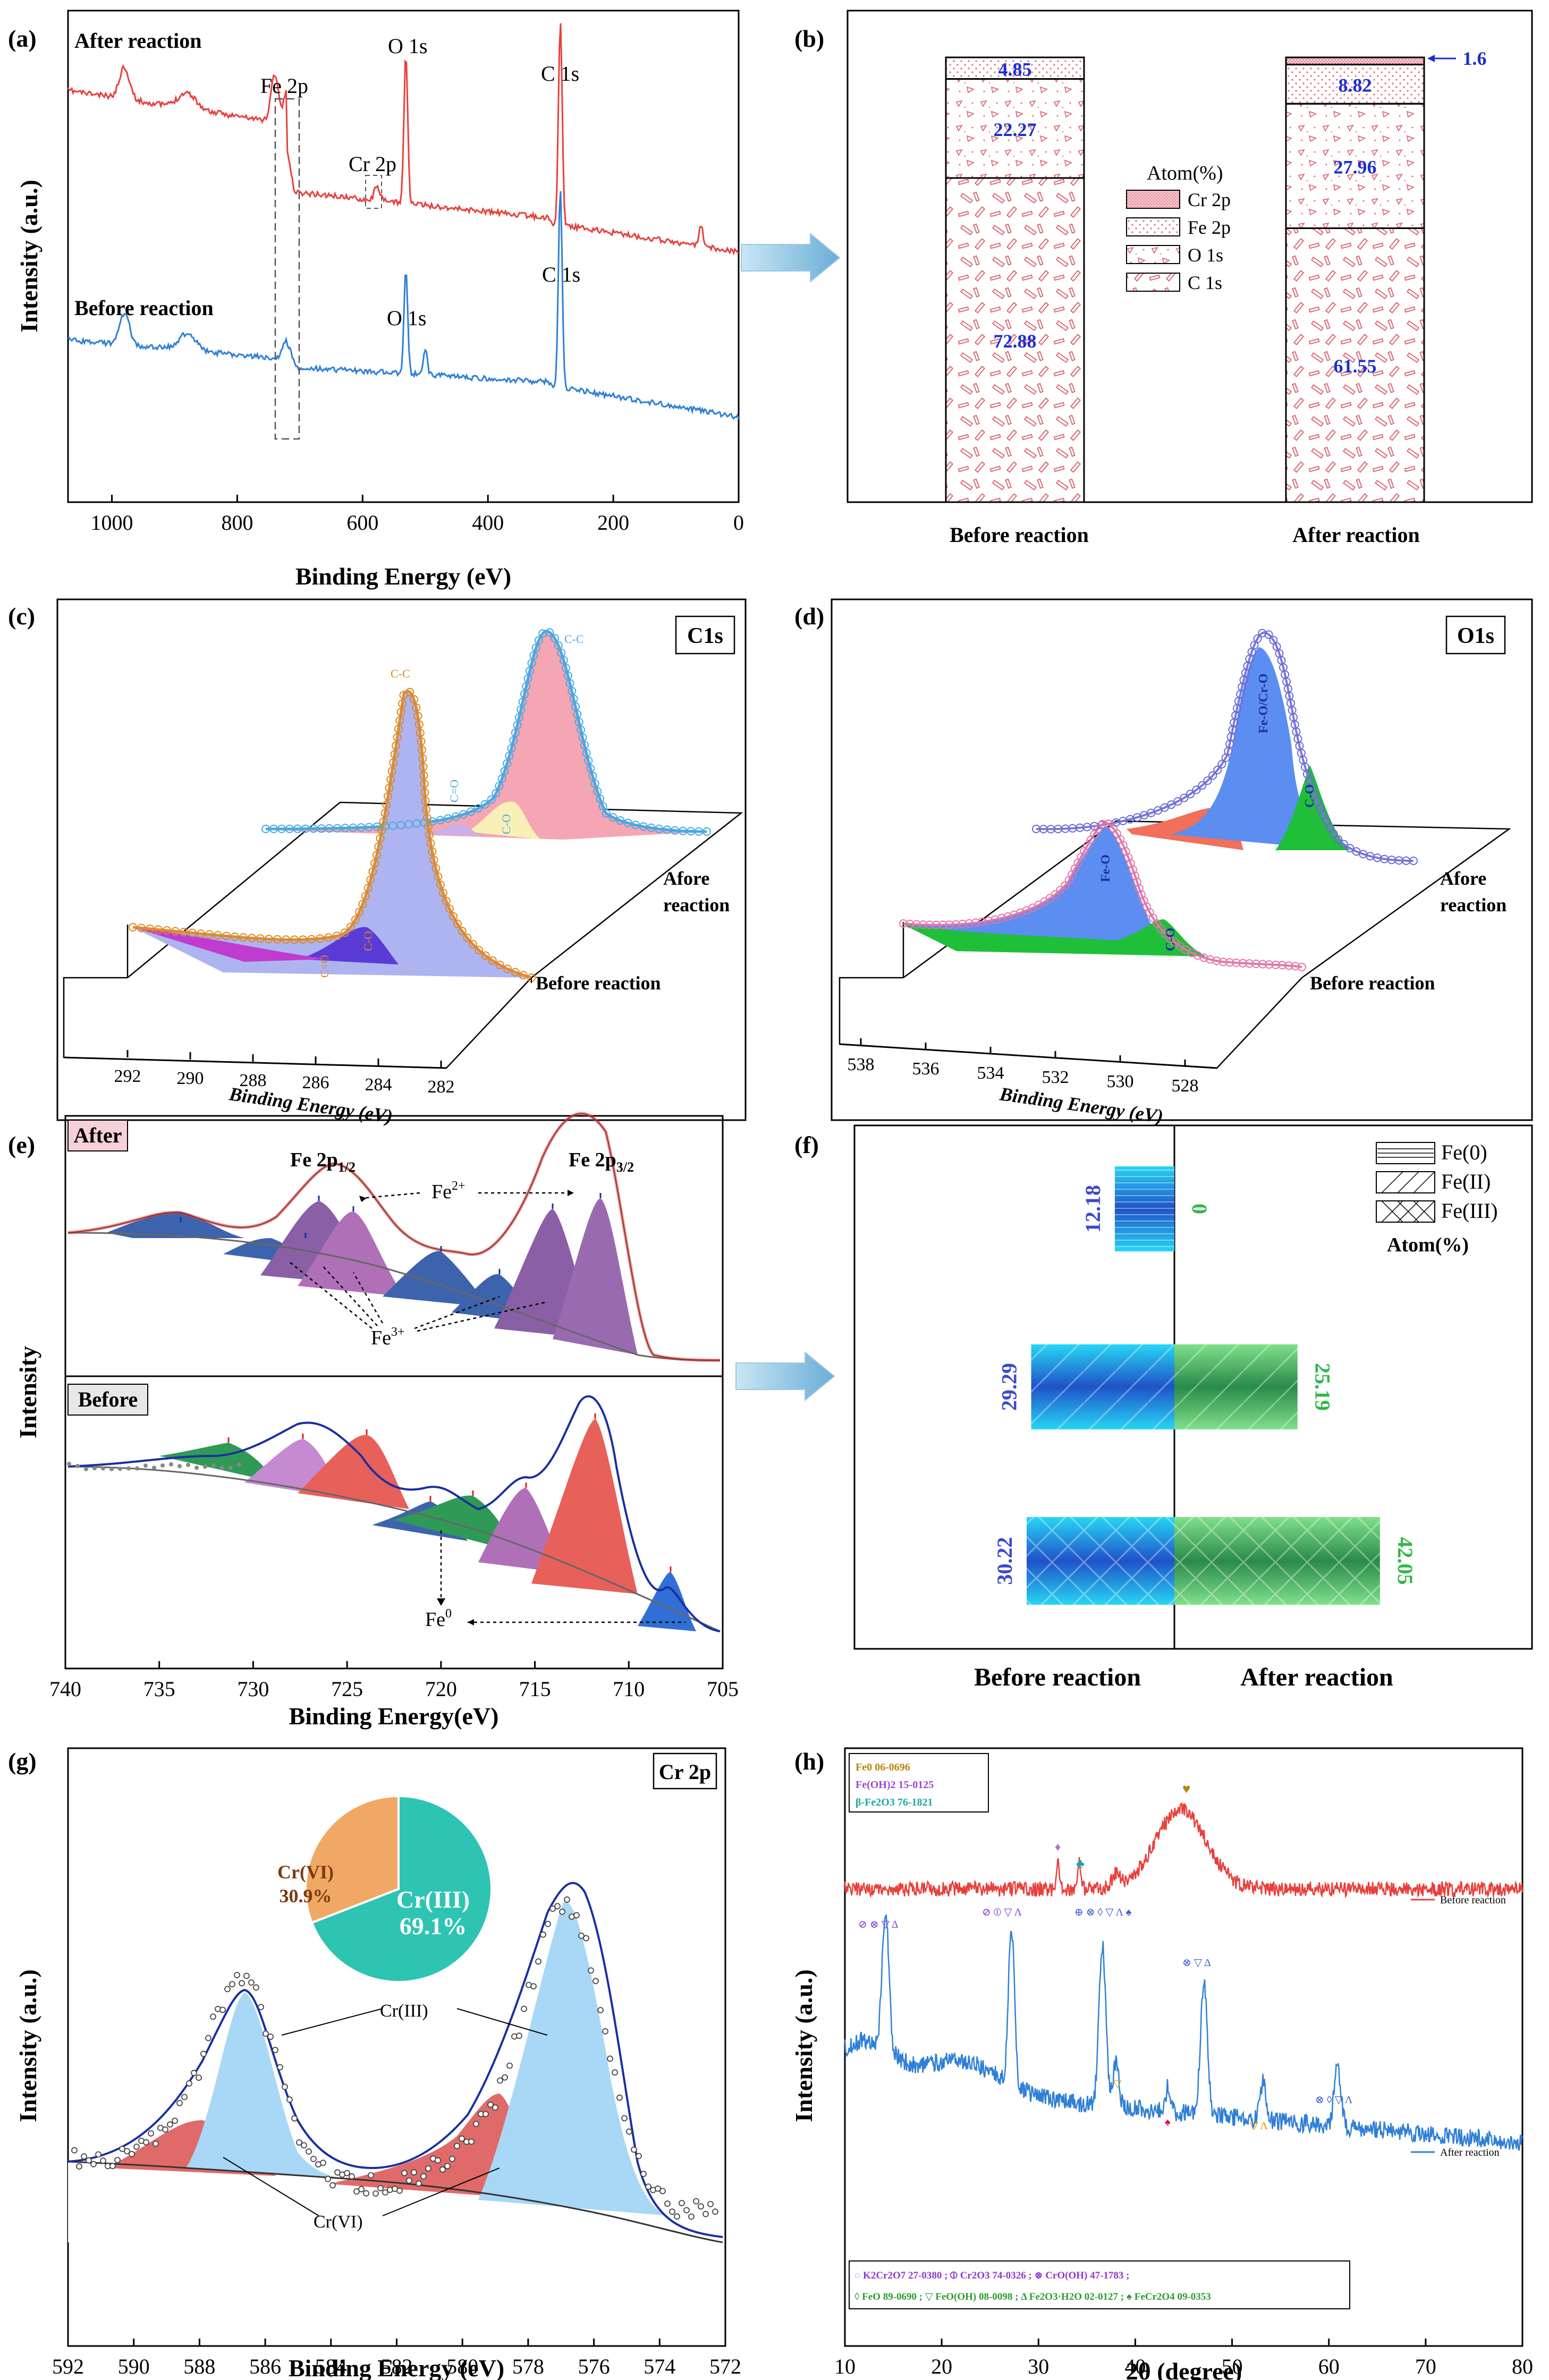 The width and height of the screenshot is (1549, 2380). I want to click on category-label-after: After reaction, so click(1356, 535).